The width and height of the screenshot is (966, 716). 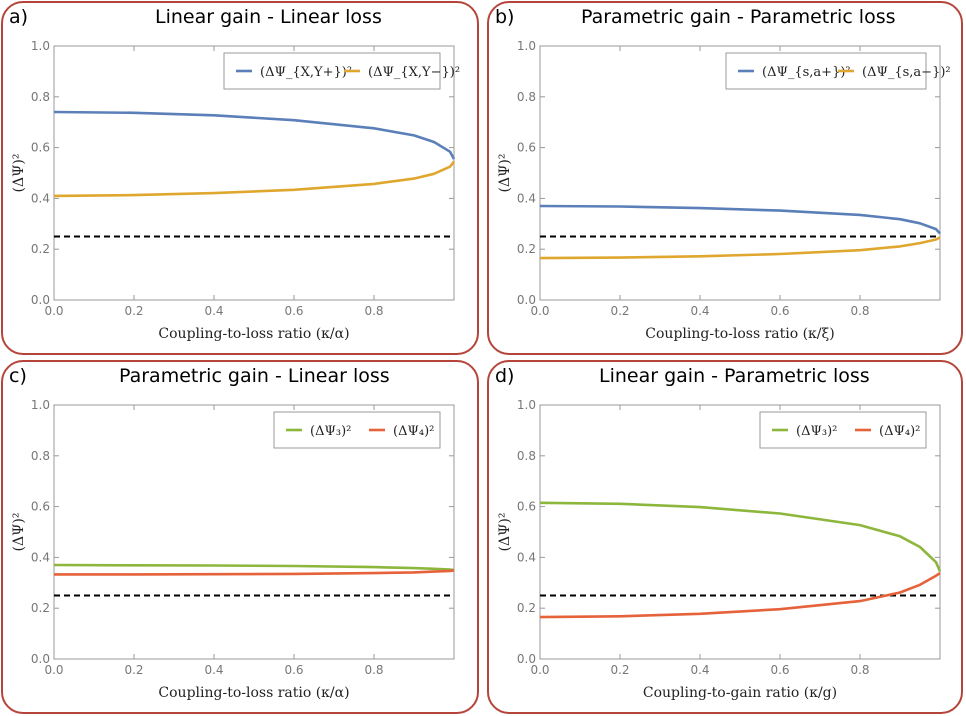 I want to click on legend-label: (ΔΨ_{s,a+})², so click(x=806, y=72).